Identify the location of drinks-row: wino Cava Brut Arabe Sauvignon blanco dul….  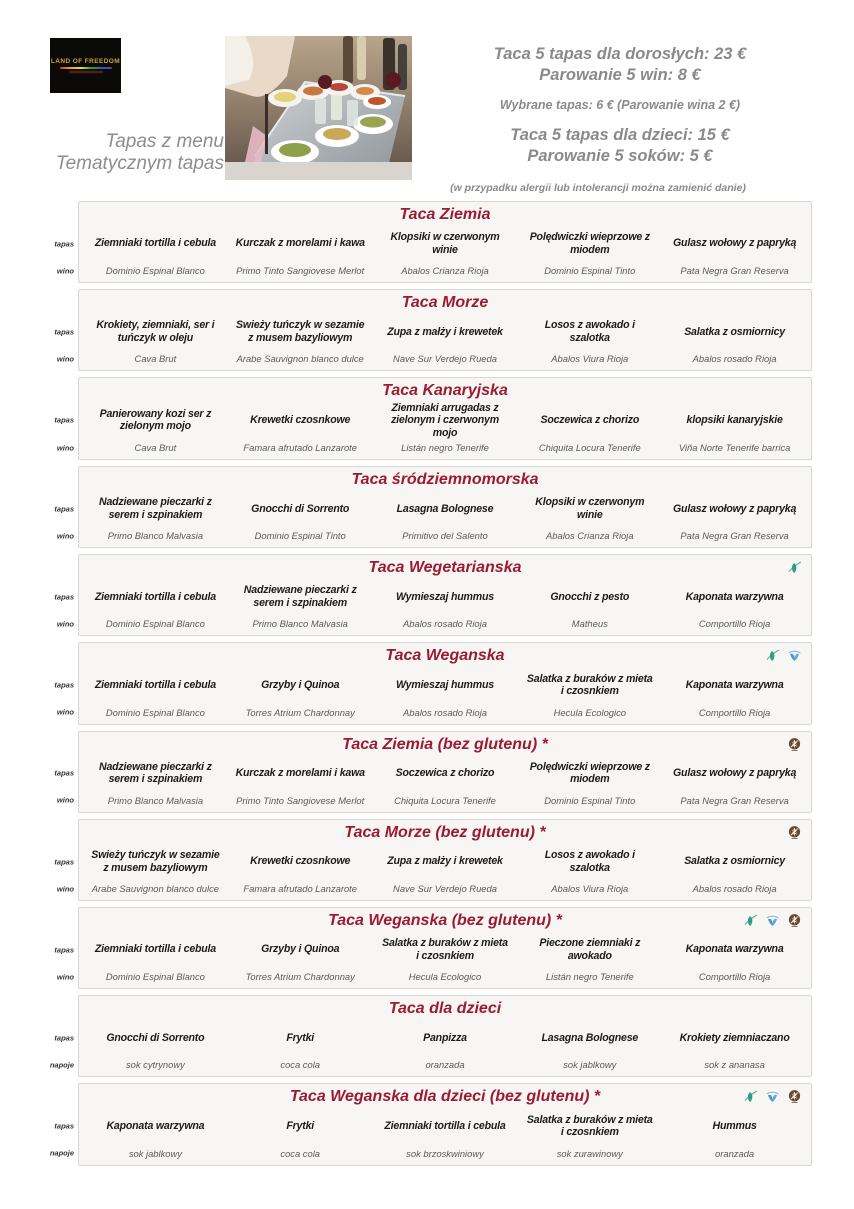
(432, 358).